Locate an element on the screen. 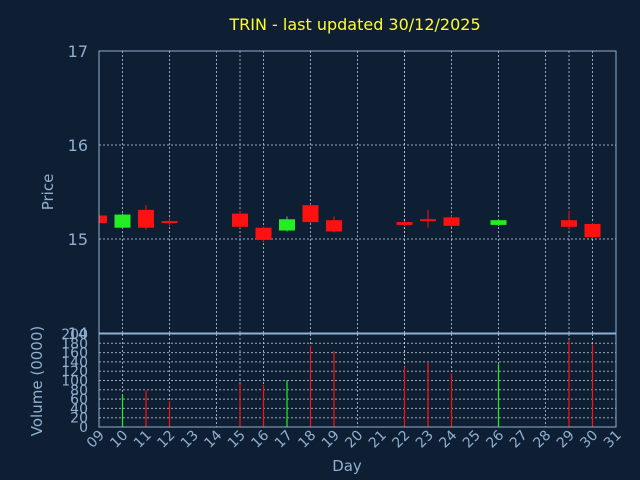  x-tick-label: 28 is located at coordinates (542, 440).